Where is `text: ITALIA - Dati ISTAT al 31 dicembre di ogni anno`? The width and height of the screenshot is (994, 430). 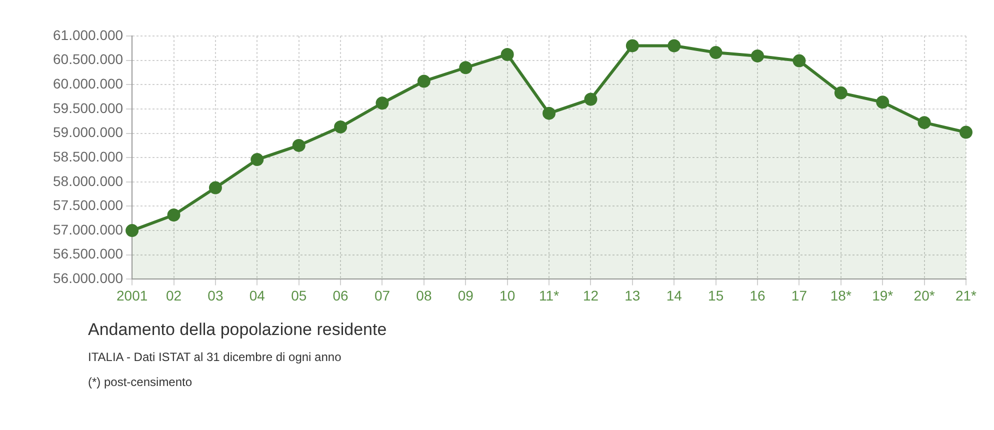 text: ITALIA - Dati ISTAT al 31 dicembre di ogni anno is located at coordinates (215, 357).